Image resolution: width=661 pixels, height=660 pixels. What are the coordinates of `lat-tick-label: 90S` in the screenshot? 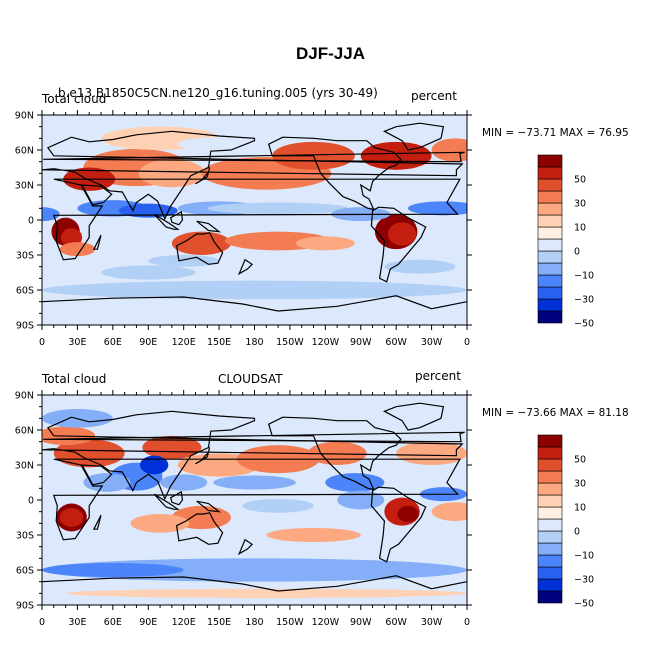 It's located at (25, 606).